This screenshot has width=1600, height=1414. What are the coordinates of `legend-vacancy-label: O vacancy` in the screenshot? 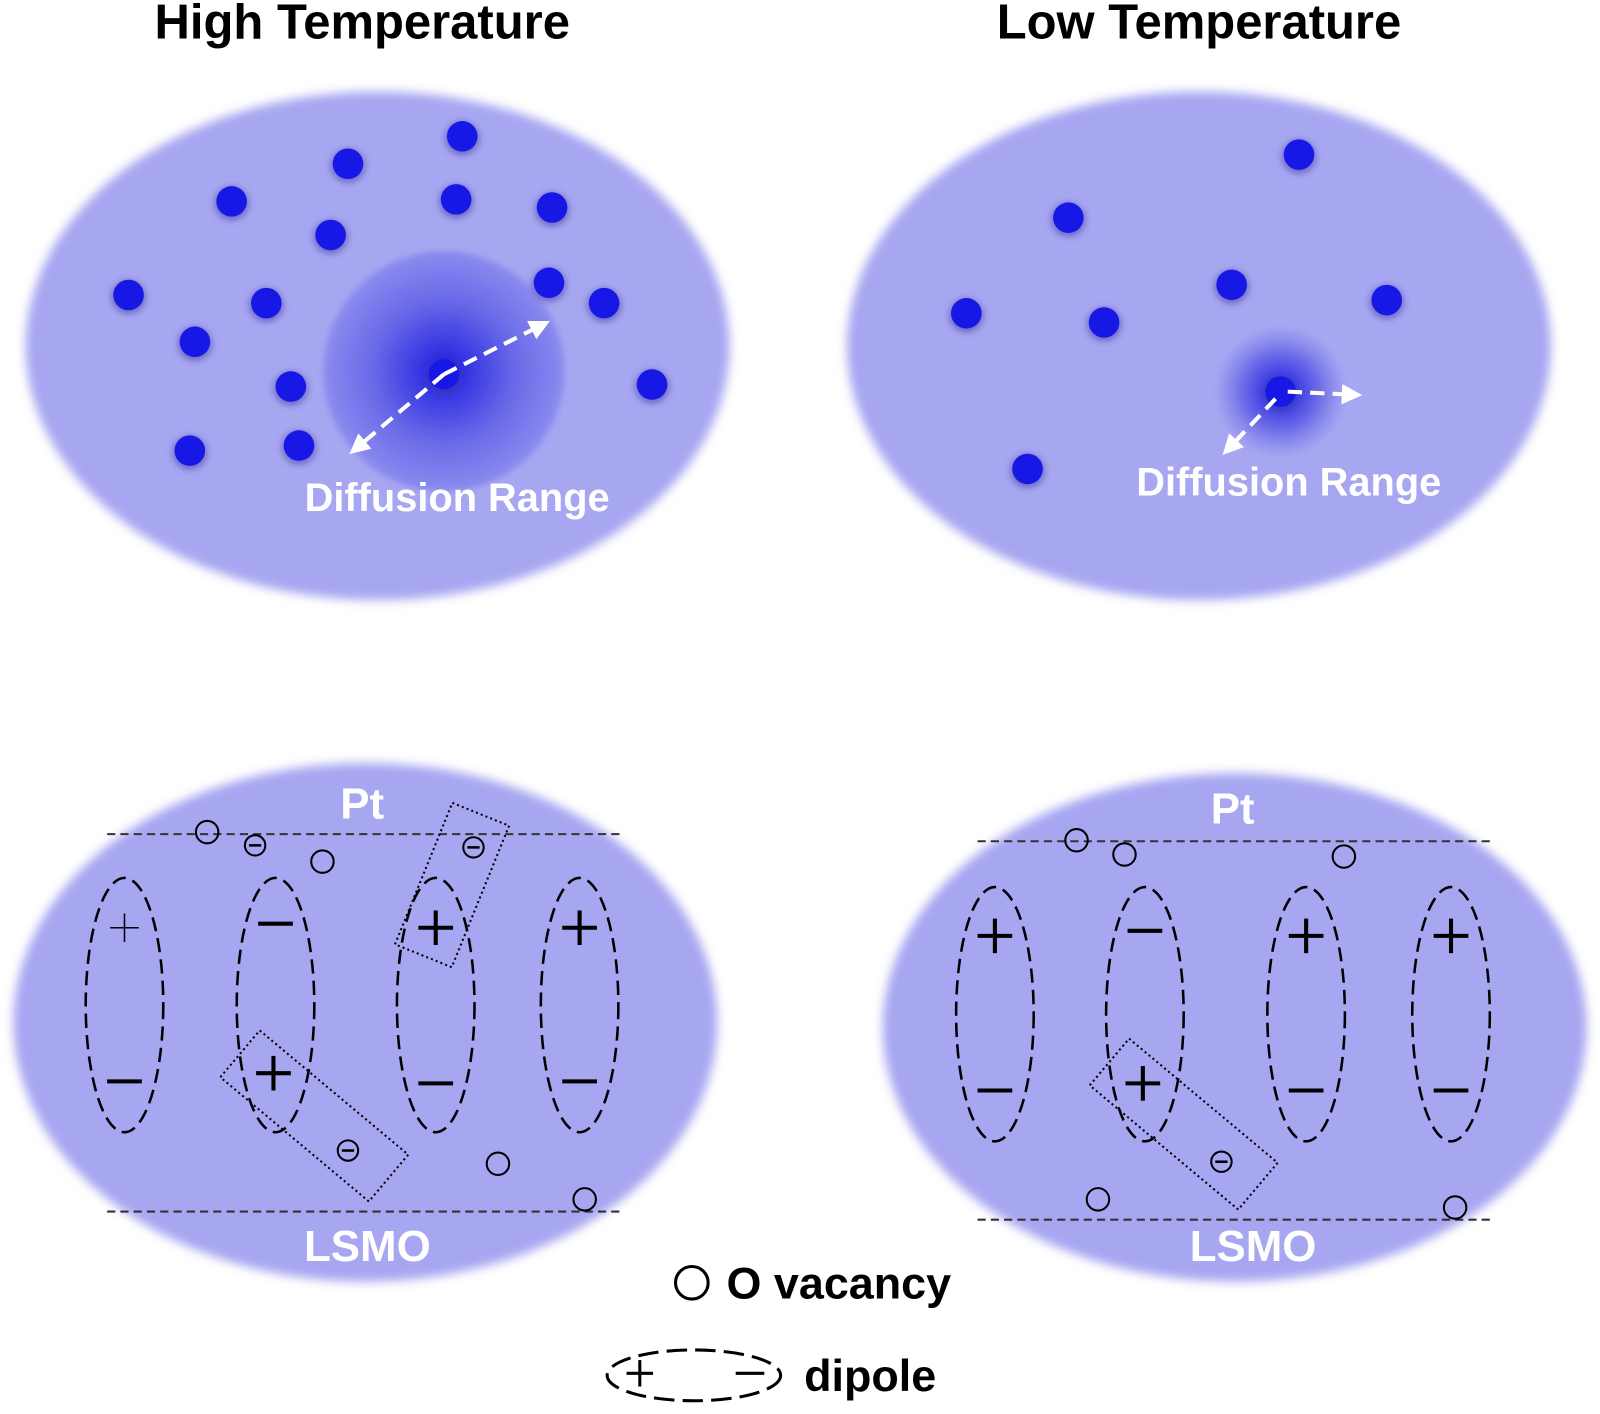 It's located at (839, 1284).